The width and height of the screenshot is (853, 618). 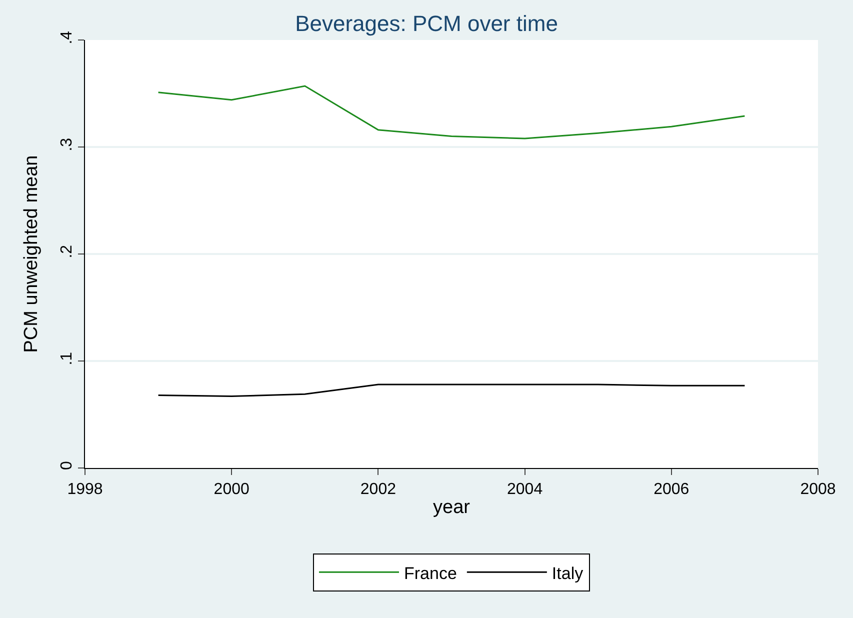 What do you see at coordinates (67, 145) in the screenshot?
I see `y-tick-label: .3` at bounding box center [67, 145].